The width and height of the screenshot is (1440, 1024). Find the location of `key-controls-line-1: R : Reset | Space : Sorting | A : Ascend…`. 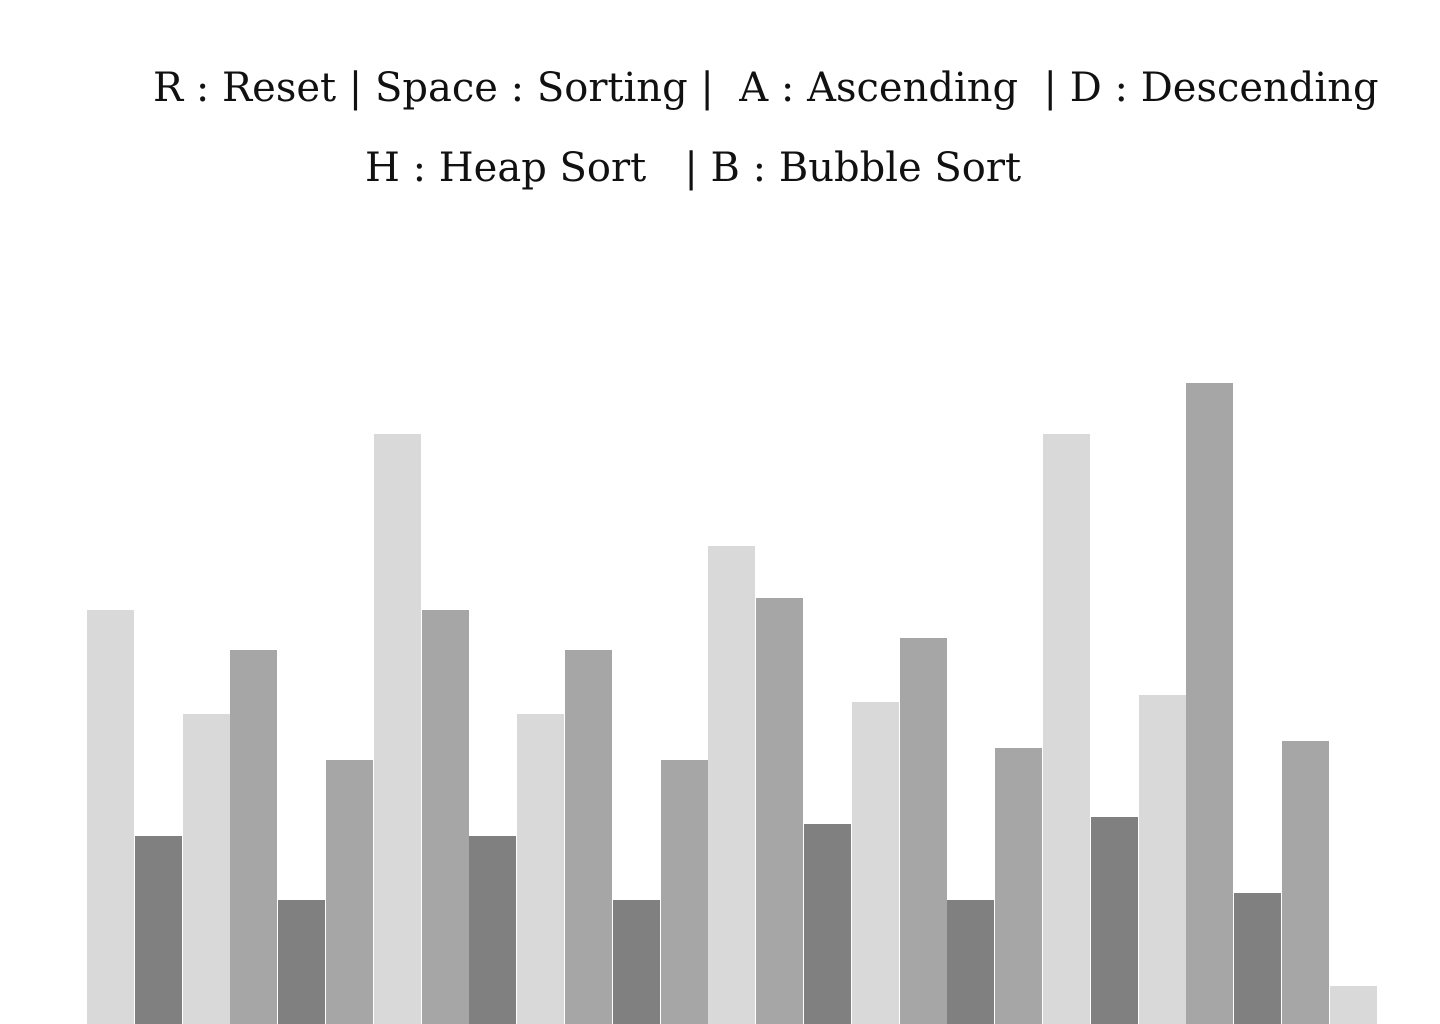

key-controls-line-1: R : Reset | Space : Sorting | A : Ascend… is located at coordinates (766, 88).